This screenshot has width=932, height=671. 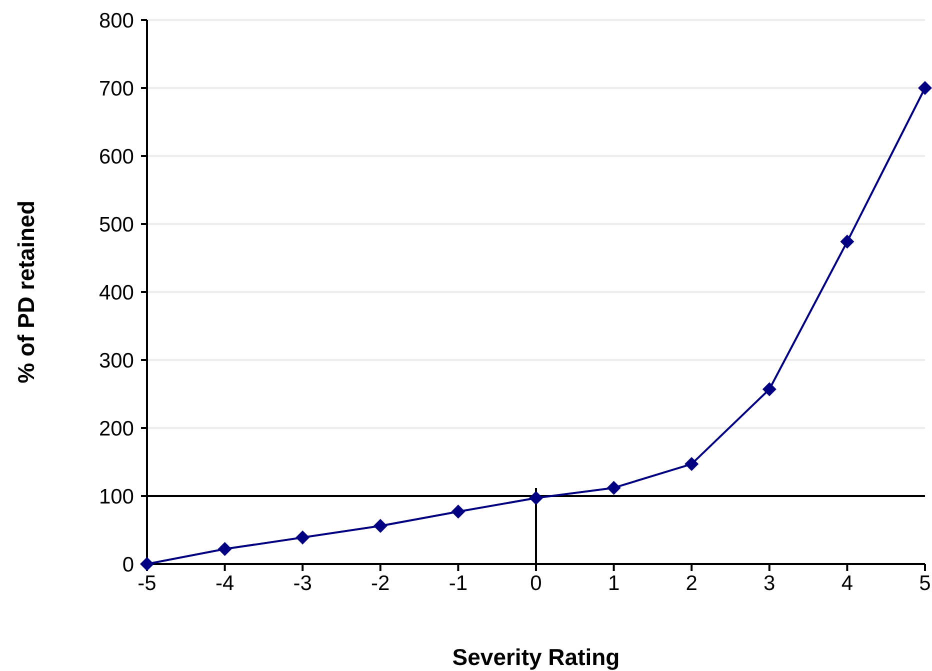 I want to click on x-tick-label: 5, so click(x=925, y=583).